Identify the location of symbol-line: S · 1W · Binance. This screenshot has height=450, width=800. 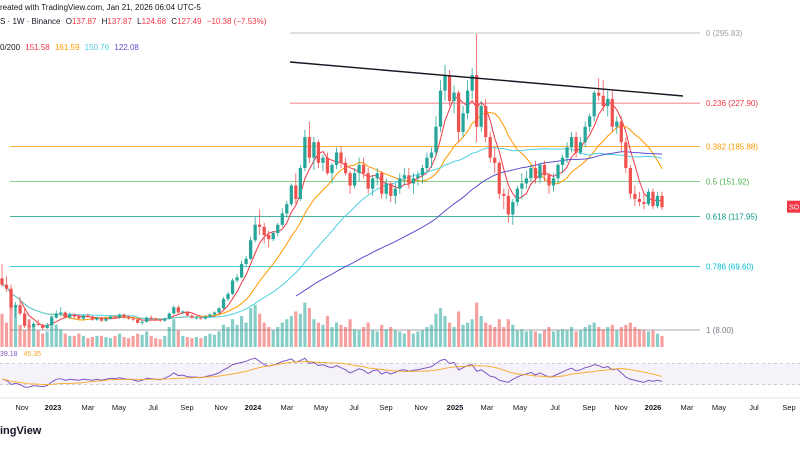
(30, 21).